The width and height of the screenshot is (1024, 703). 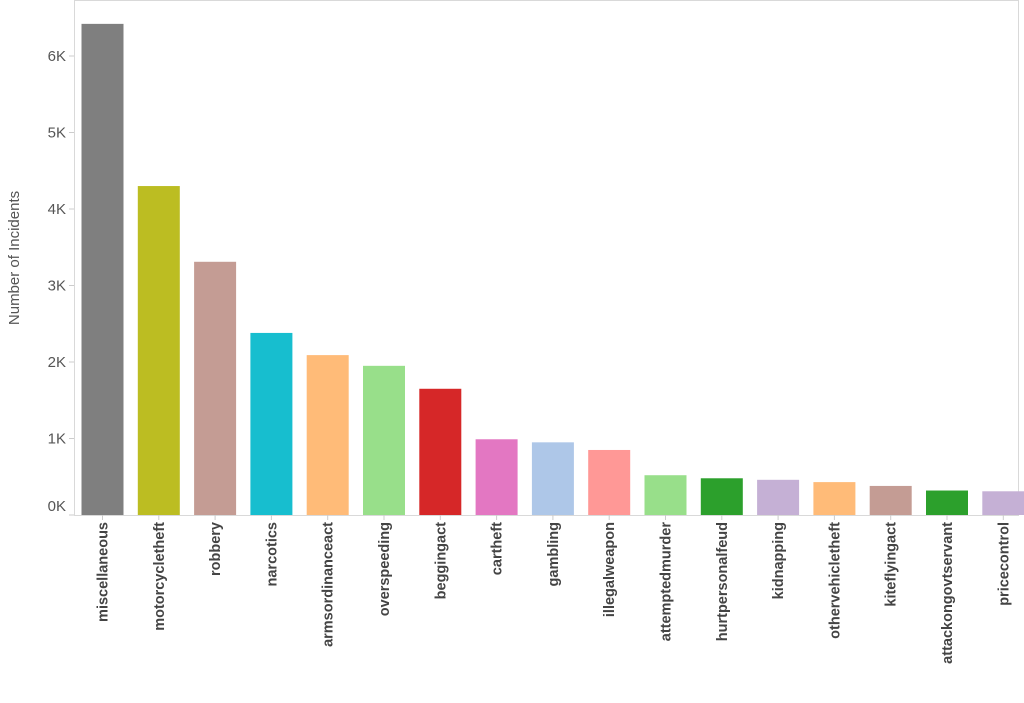 I want to click on x-tick-label: overspeeding, so click(x=385, y=569).